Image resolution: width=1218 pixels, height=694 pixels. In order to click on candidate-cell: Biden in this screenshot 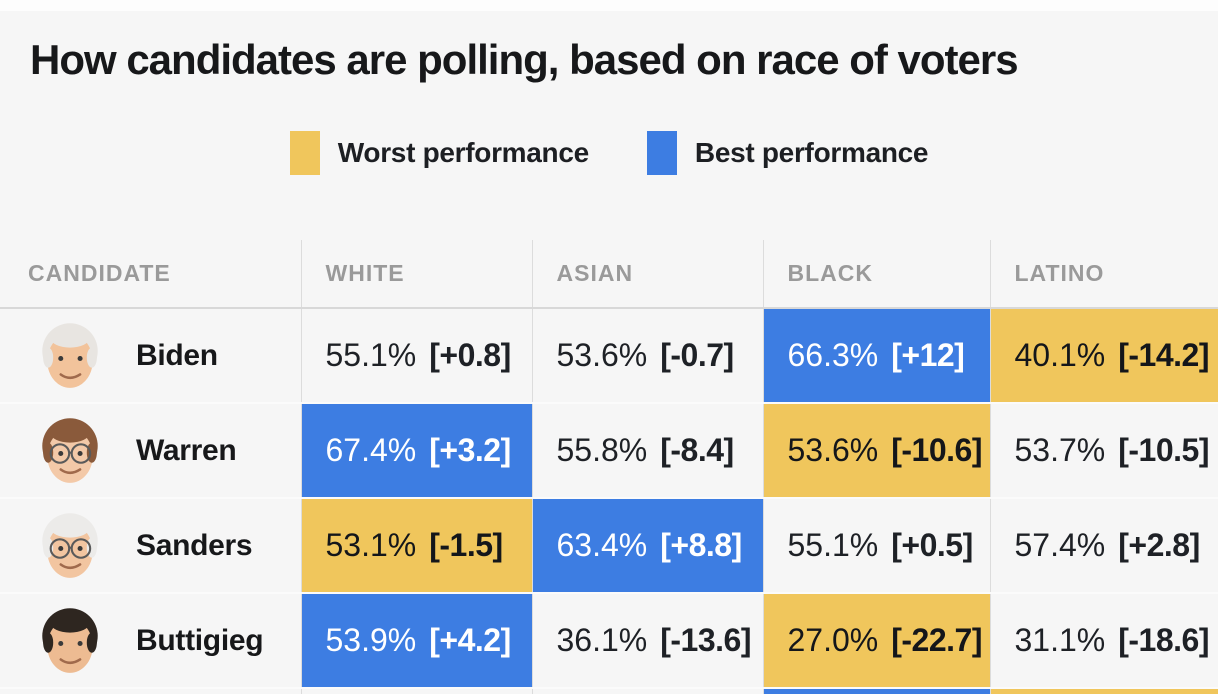, I will do `click(150, 355)`.